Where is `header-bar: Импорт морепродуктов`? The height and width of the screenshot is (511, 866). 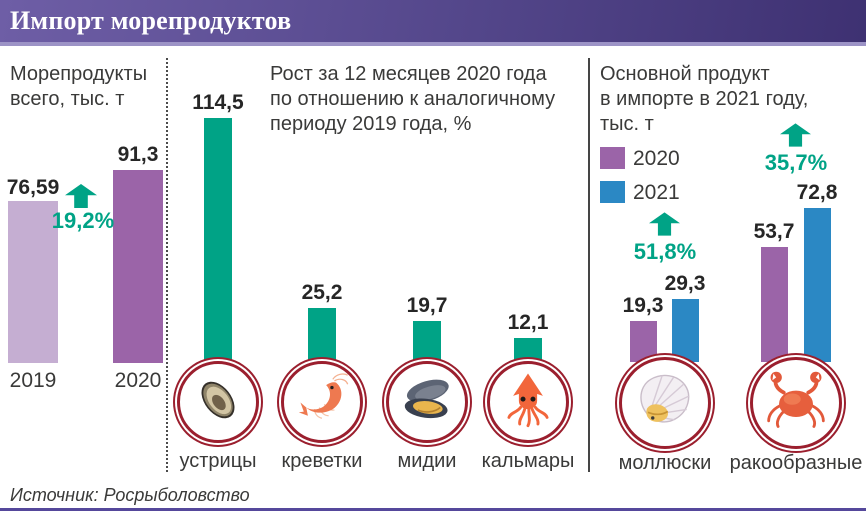
header-bar: Импорт морепродуктов is located at coordinates (433, 23).